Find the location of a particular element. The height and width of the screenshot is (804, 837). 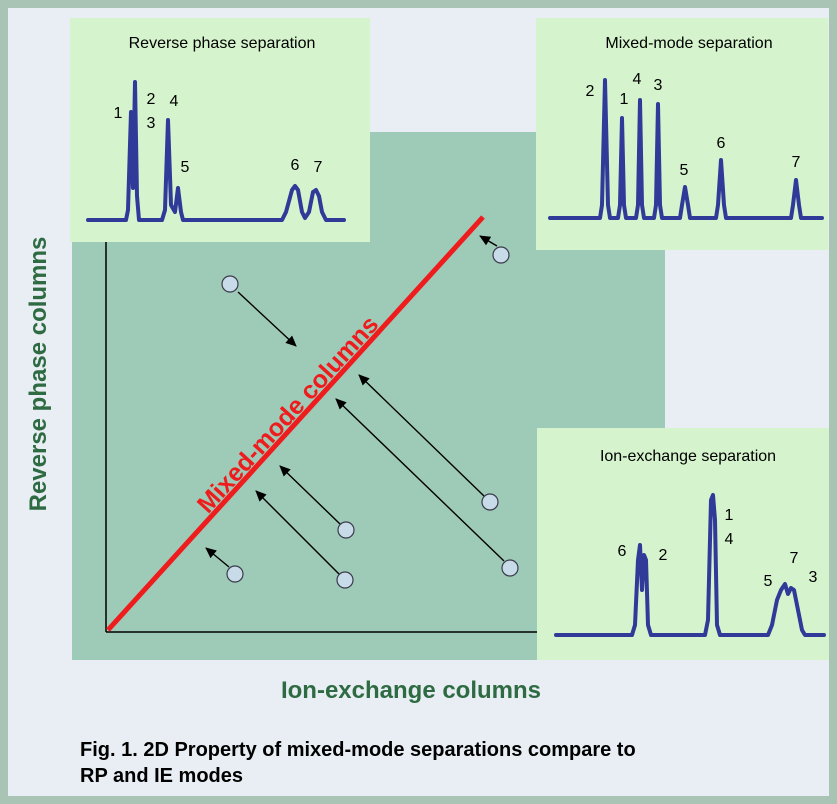

ion-exchange-inset: Ion-exchange separation 6 2 1 4 5 7 3 is located at coordinates (683, 544).